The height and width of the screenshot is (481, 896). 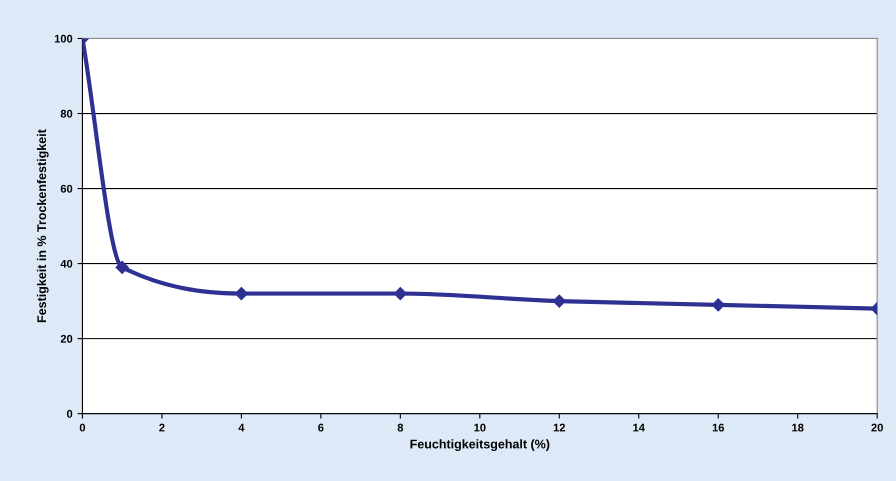 I want to click on y-tick-label: 40, so click(x=66, y=264).